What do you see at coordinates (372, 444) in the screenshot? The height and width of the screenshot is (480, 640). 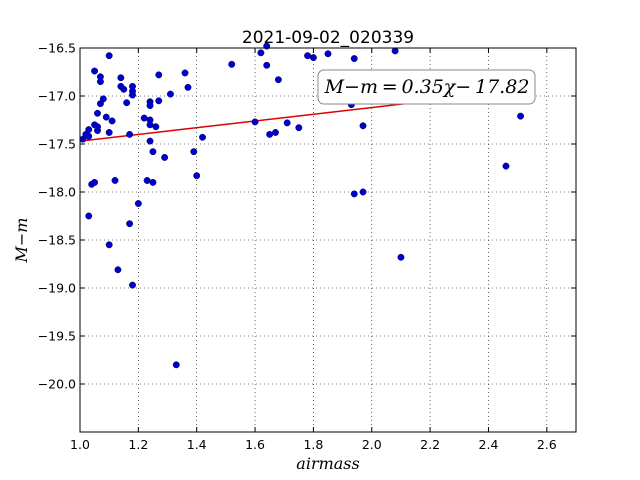 I see `x-tick-label: 2.0` at bounding box center [372, 444].